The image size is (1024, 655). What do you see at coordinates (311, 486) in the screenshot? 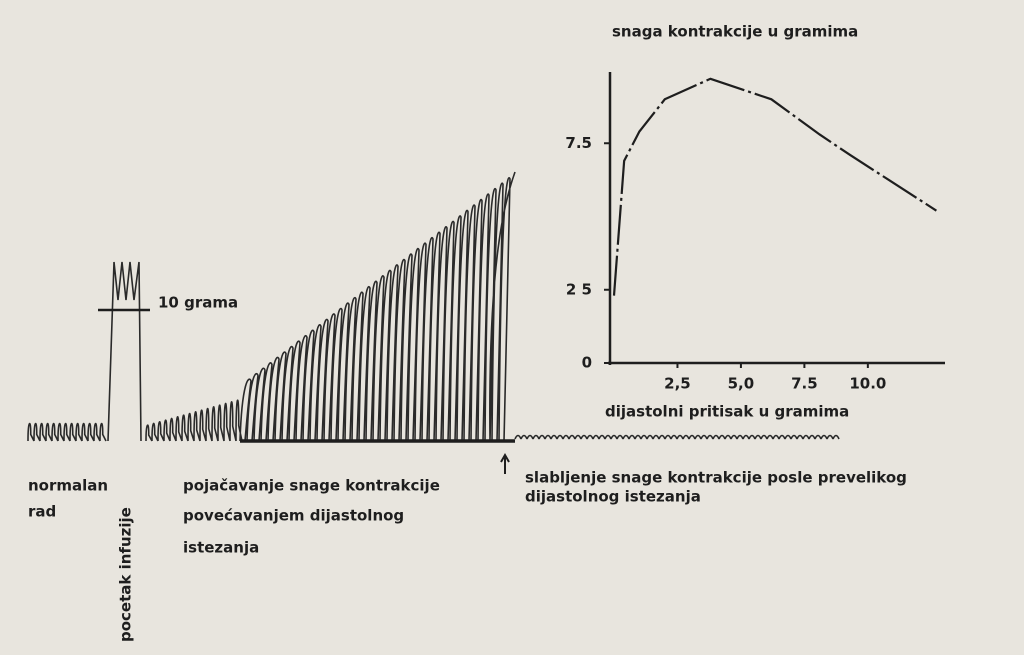
I see `label: pojačavanje snage kontrakcije` at bounding box center [311, 486].